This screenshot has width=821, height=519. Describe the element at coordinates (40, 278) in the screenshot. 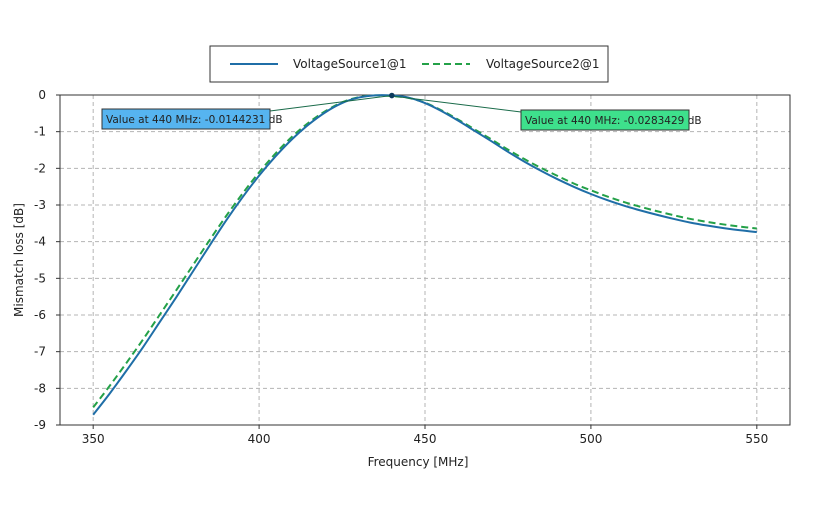

I see `y-tick-label: -5` at that location.